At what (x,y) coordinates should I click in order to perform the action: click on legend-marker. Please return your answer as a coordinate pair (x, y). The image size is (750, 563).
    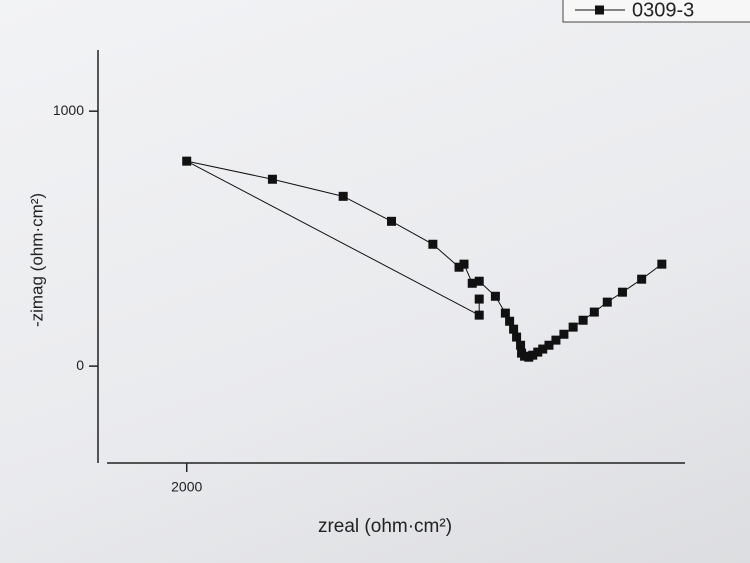
    Looking at the image, I should click on (599, 10).